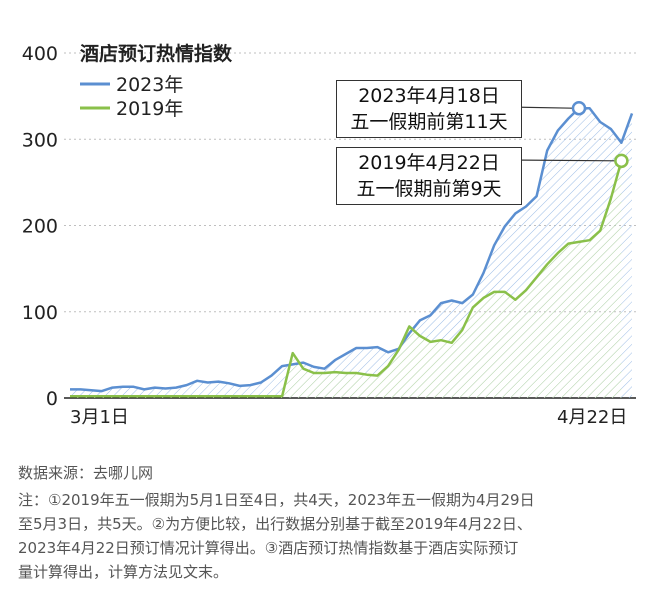  I want to click on callout-2019-date: 2019年4月22日, so click(429, 163).